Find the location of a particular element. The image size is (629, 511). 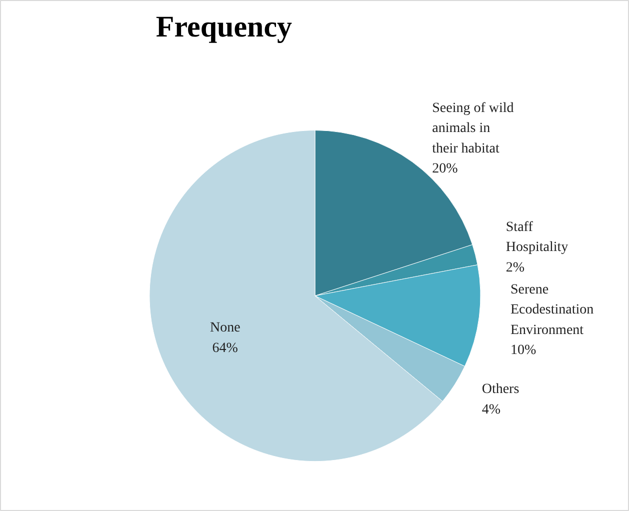

slice-label: Staff Hospitality is located at coordinates (537, 238).